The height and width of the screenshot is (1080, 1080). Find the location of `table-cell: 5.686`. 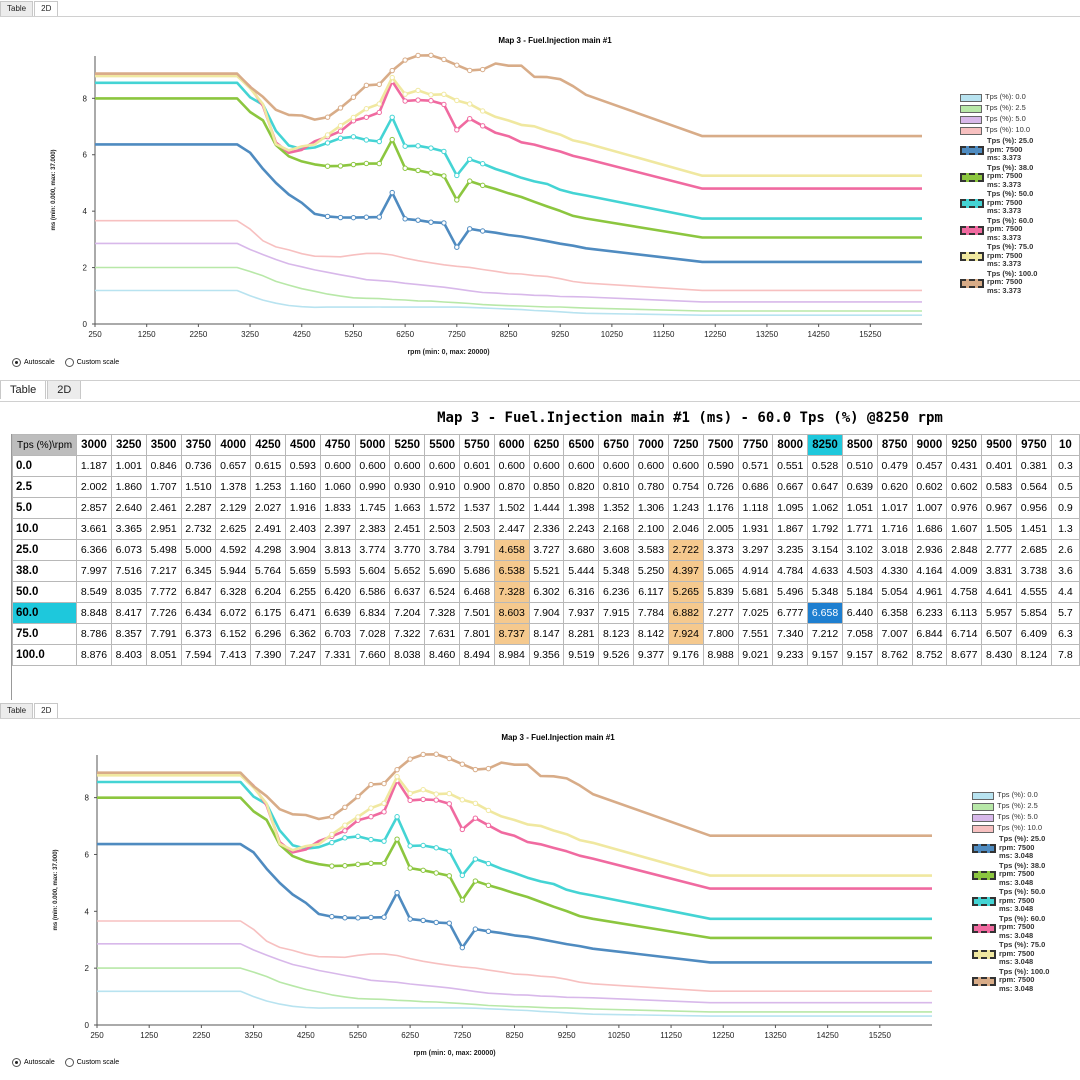

table-cell: 5.686 is located at coordinates (477, 571).